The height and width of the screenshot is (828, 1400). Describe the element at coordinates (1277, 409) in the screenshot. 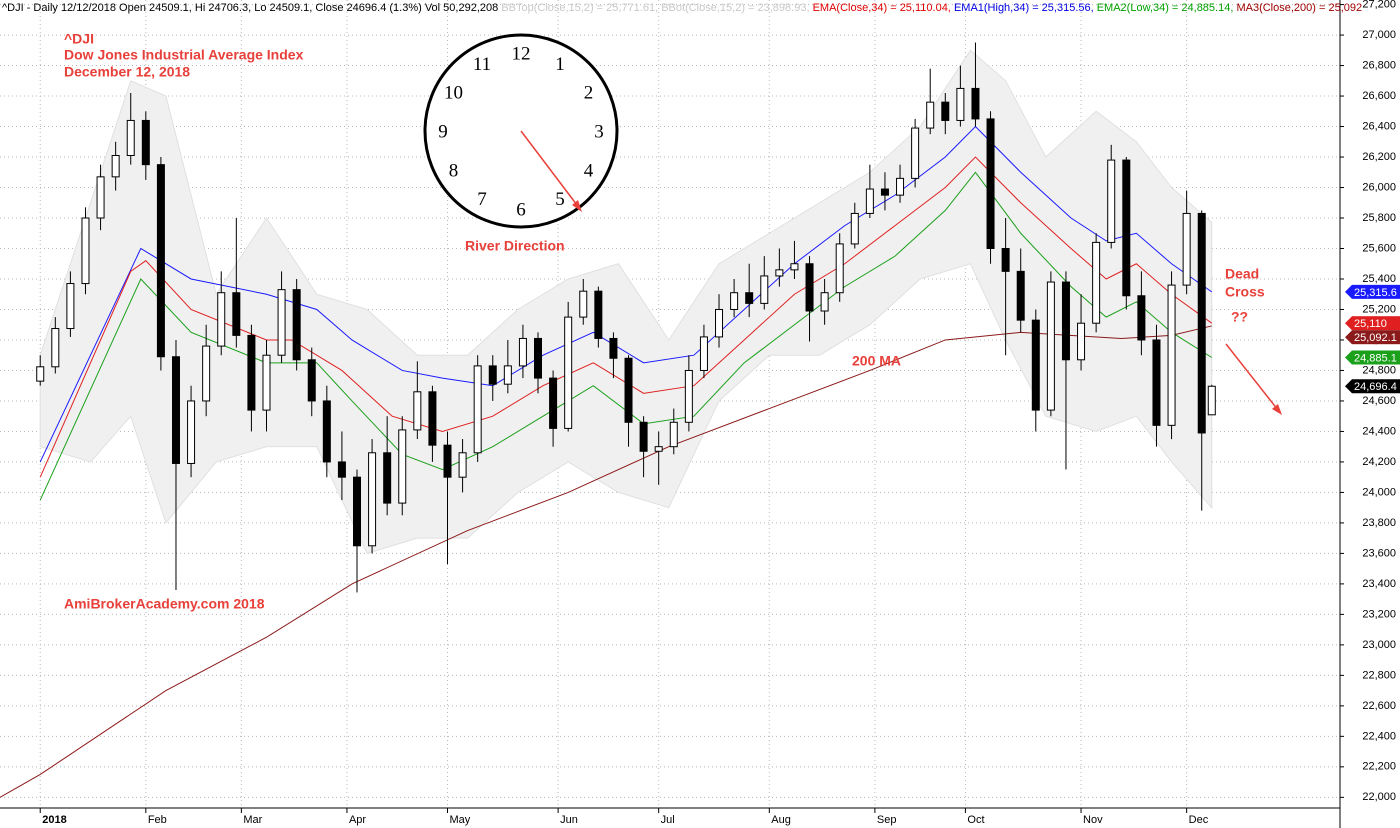

I see `direction-arrow-tip` at that location.